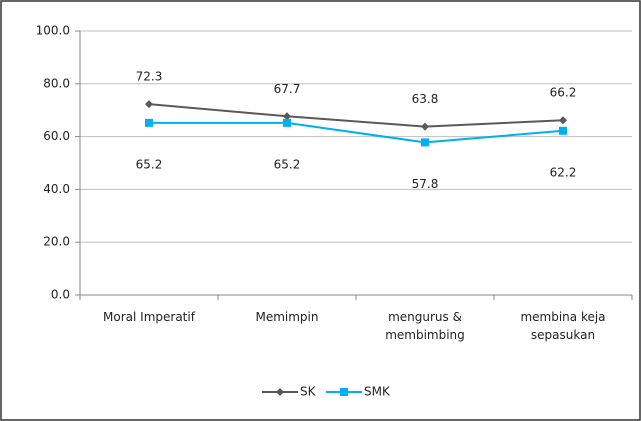 This screenshot has height=421, width=641. I want to click on data-label: 67.7, so click(287, 89).